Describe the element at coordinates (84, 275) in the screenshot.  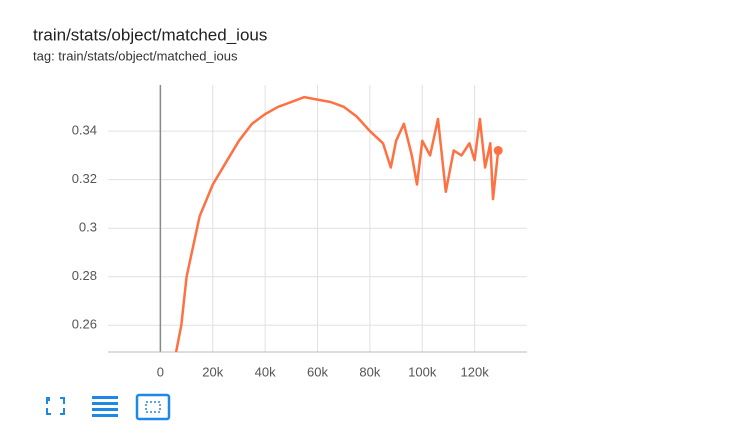
I see `y-tick-label: 0.28` at that location.